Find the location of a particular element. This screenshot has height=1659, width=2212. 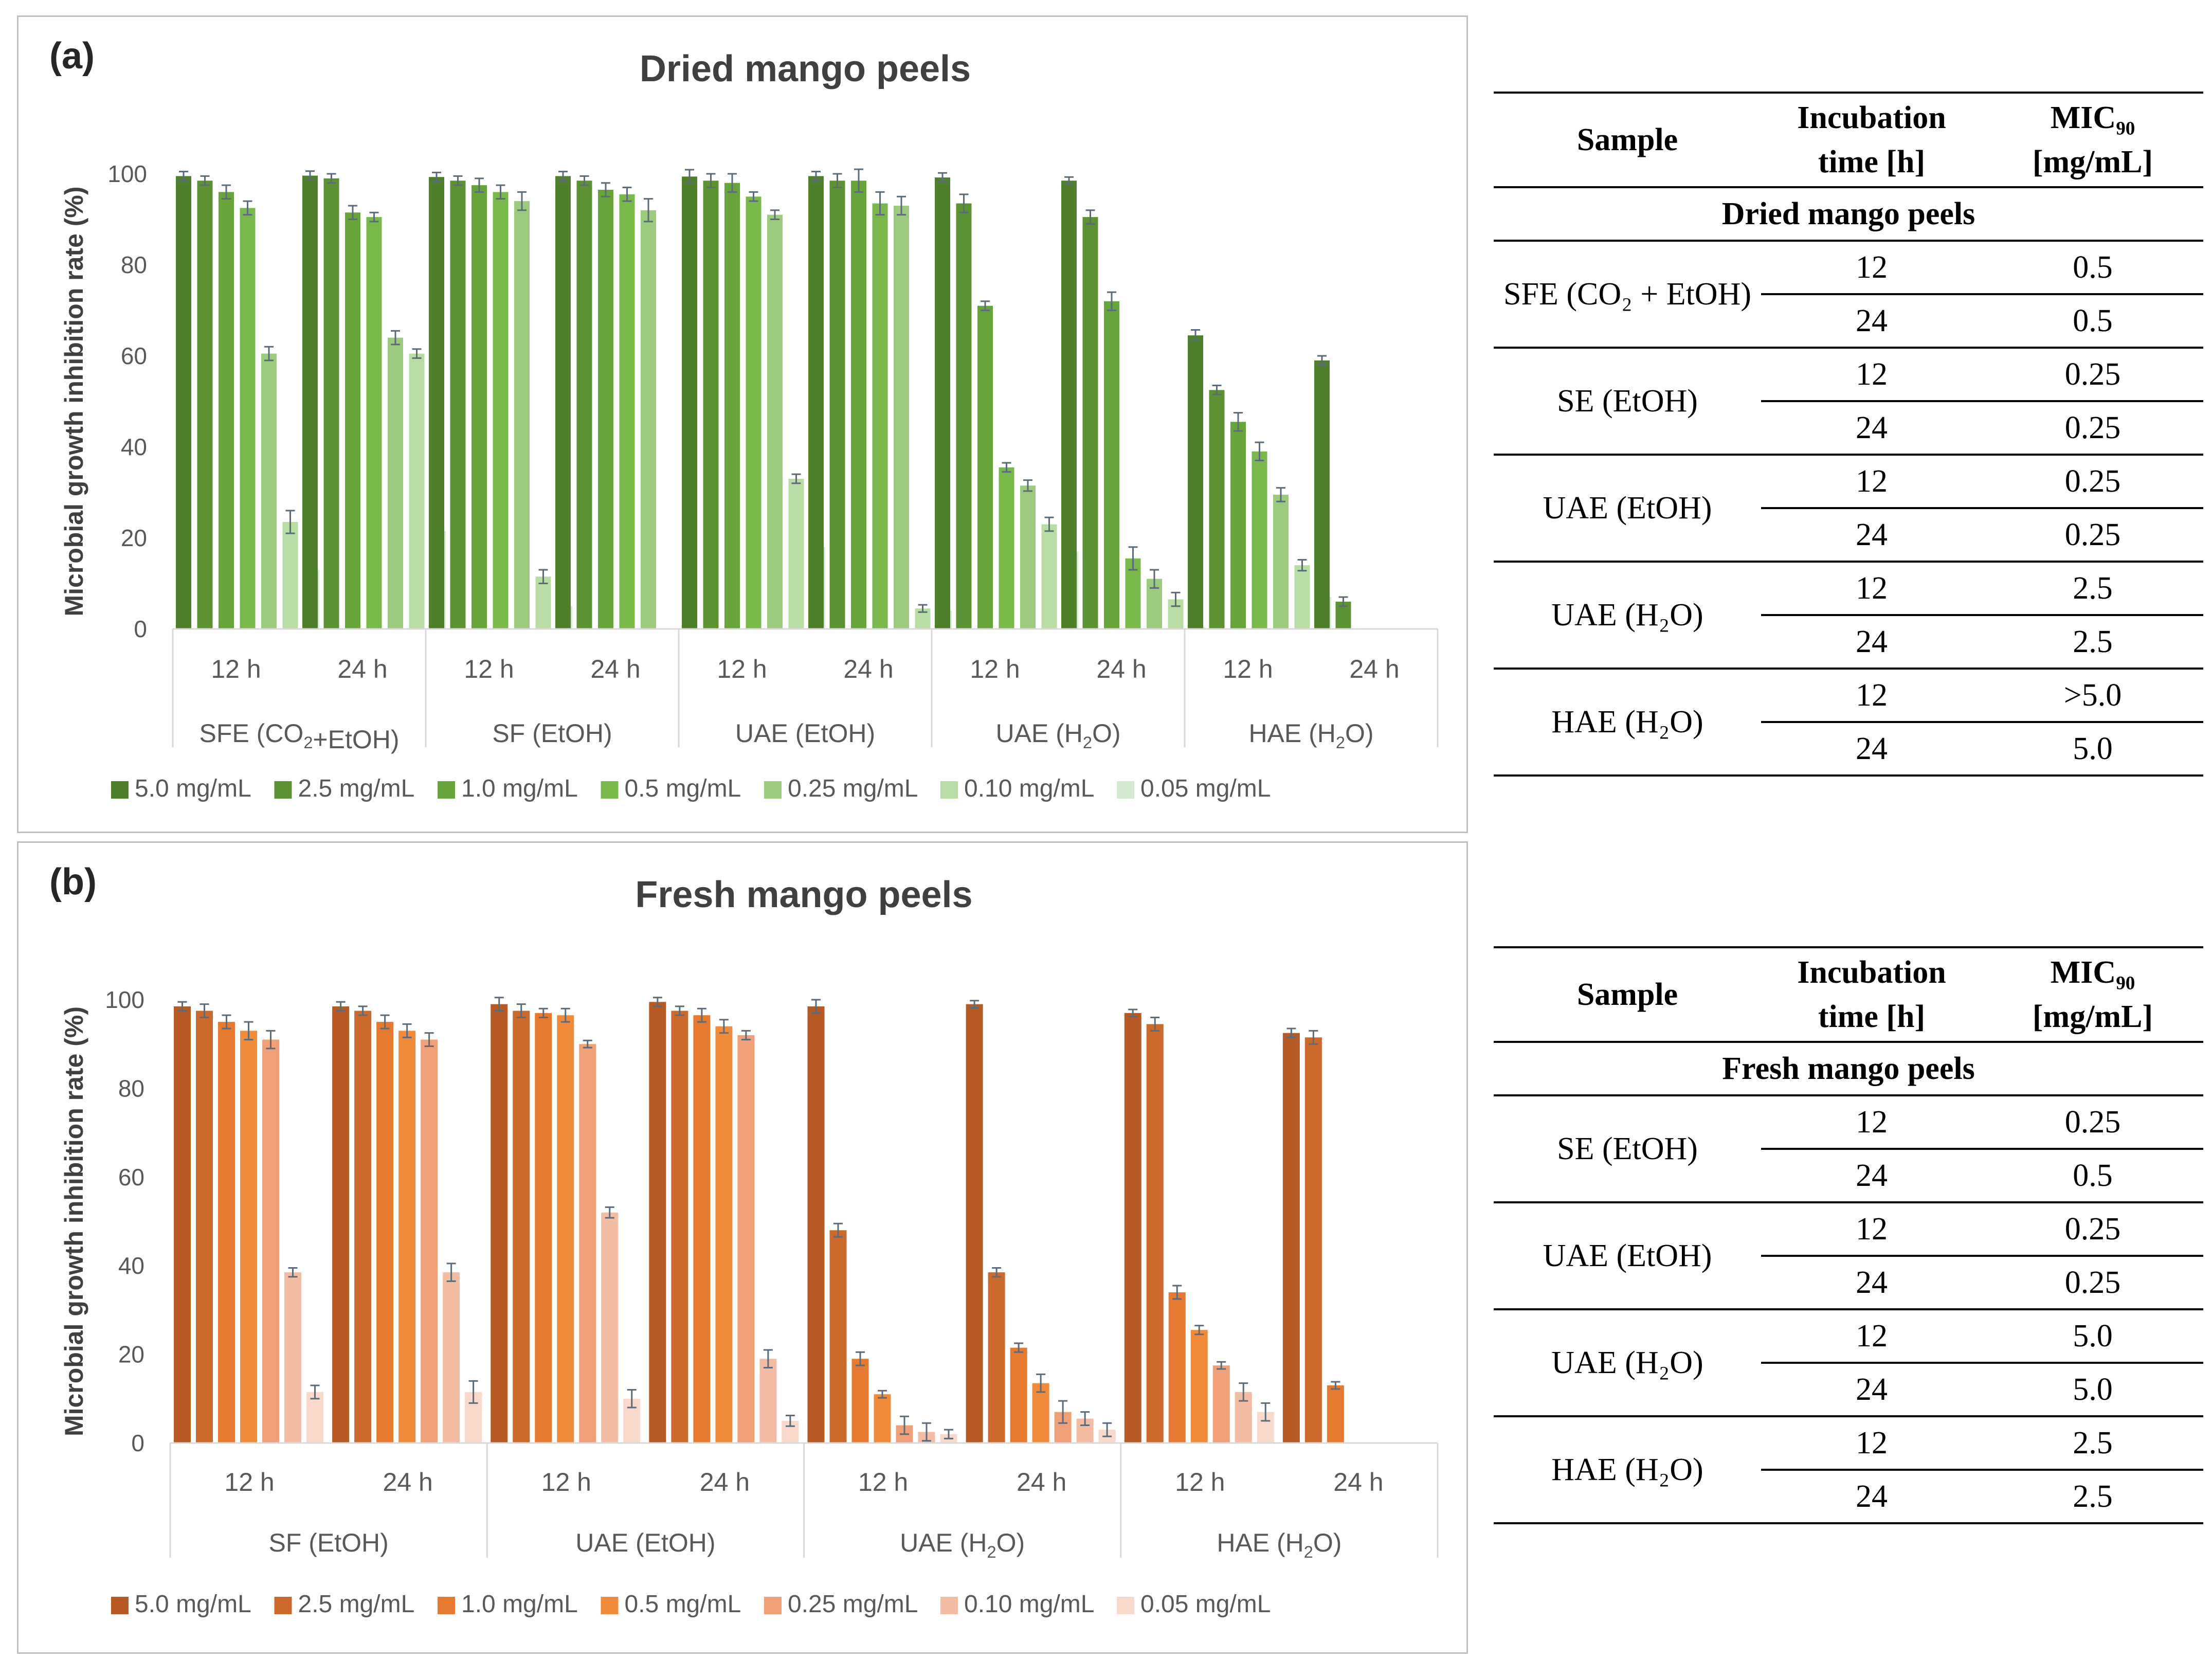

y-tick-label: 0 is located at coordinates (140, 629).